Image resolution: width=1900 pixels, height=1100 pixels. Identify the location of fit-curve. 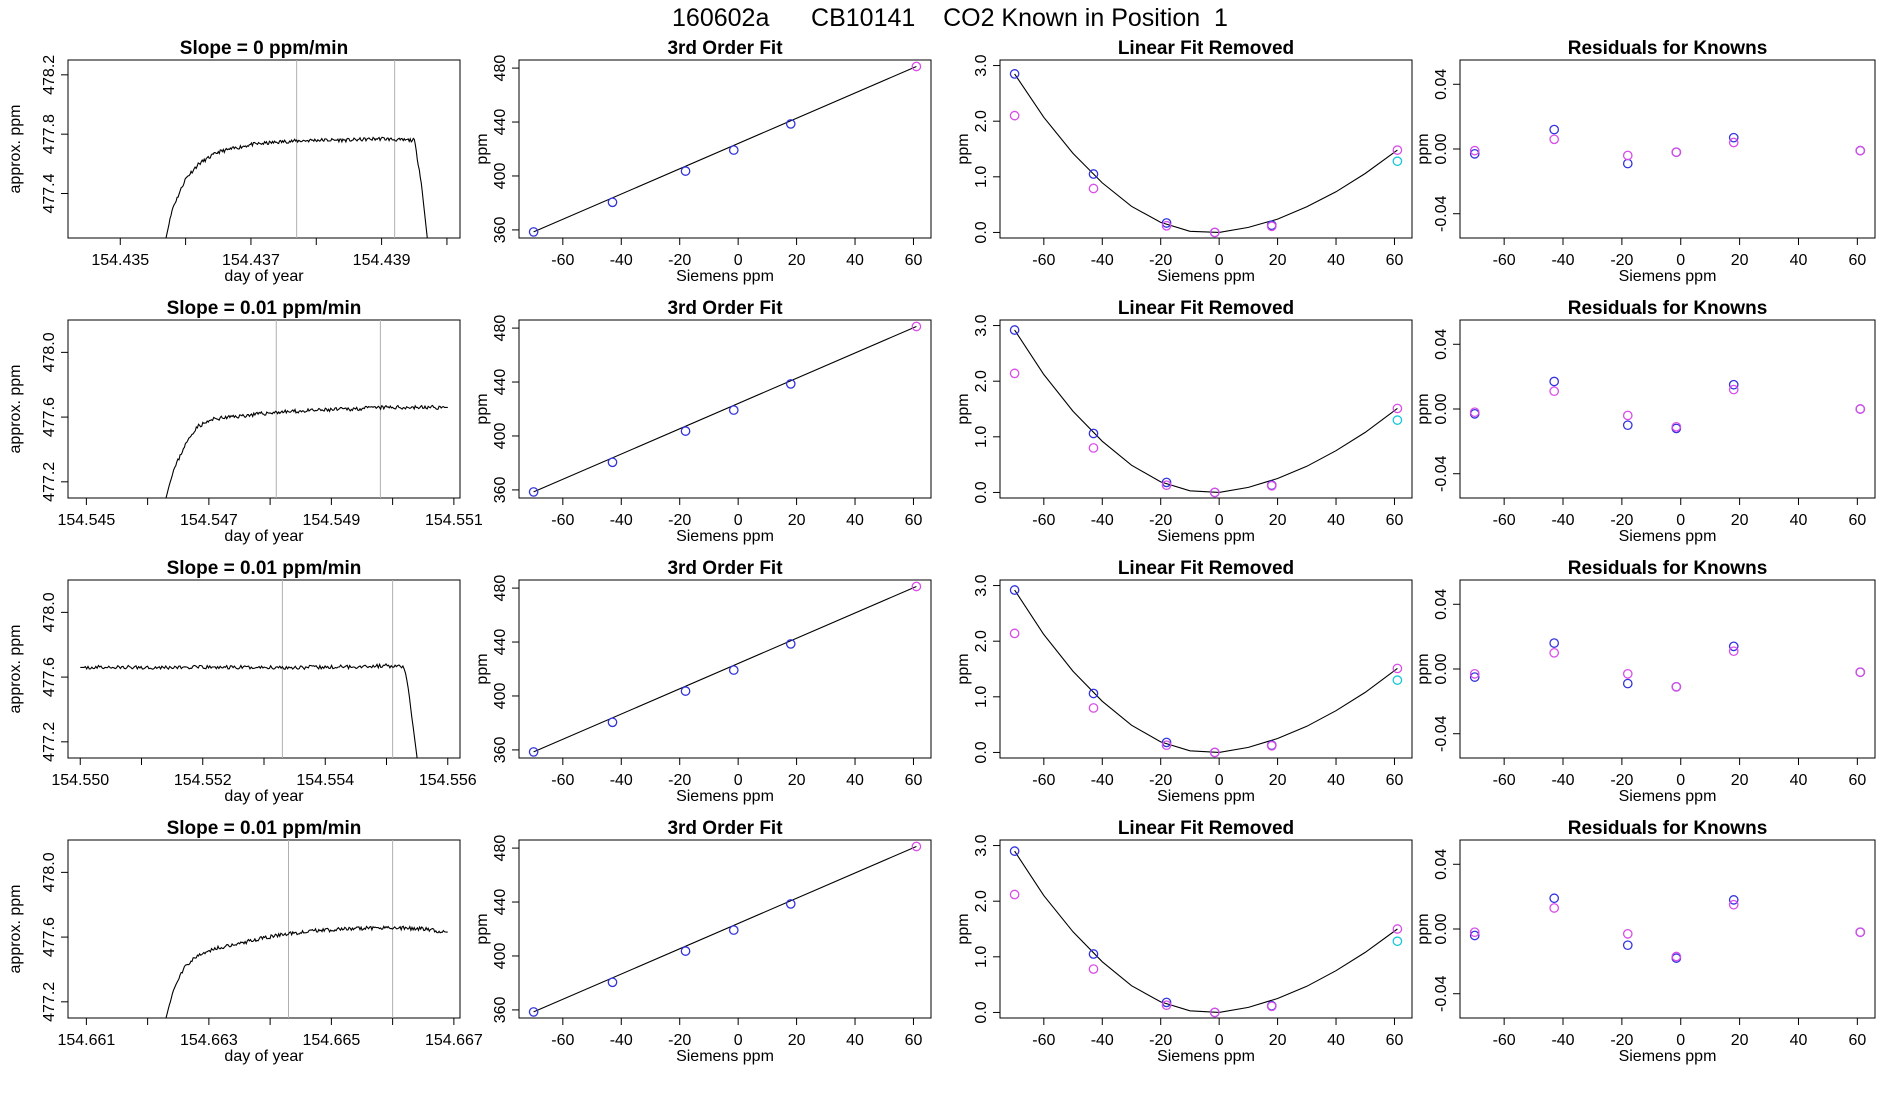
(1206, 671).